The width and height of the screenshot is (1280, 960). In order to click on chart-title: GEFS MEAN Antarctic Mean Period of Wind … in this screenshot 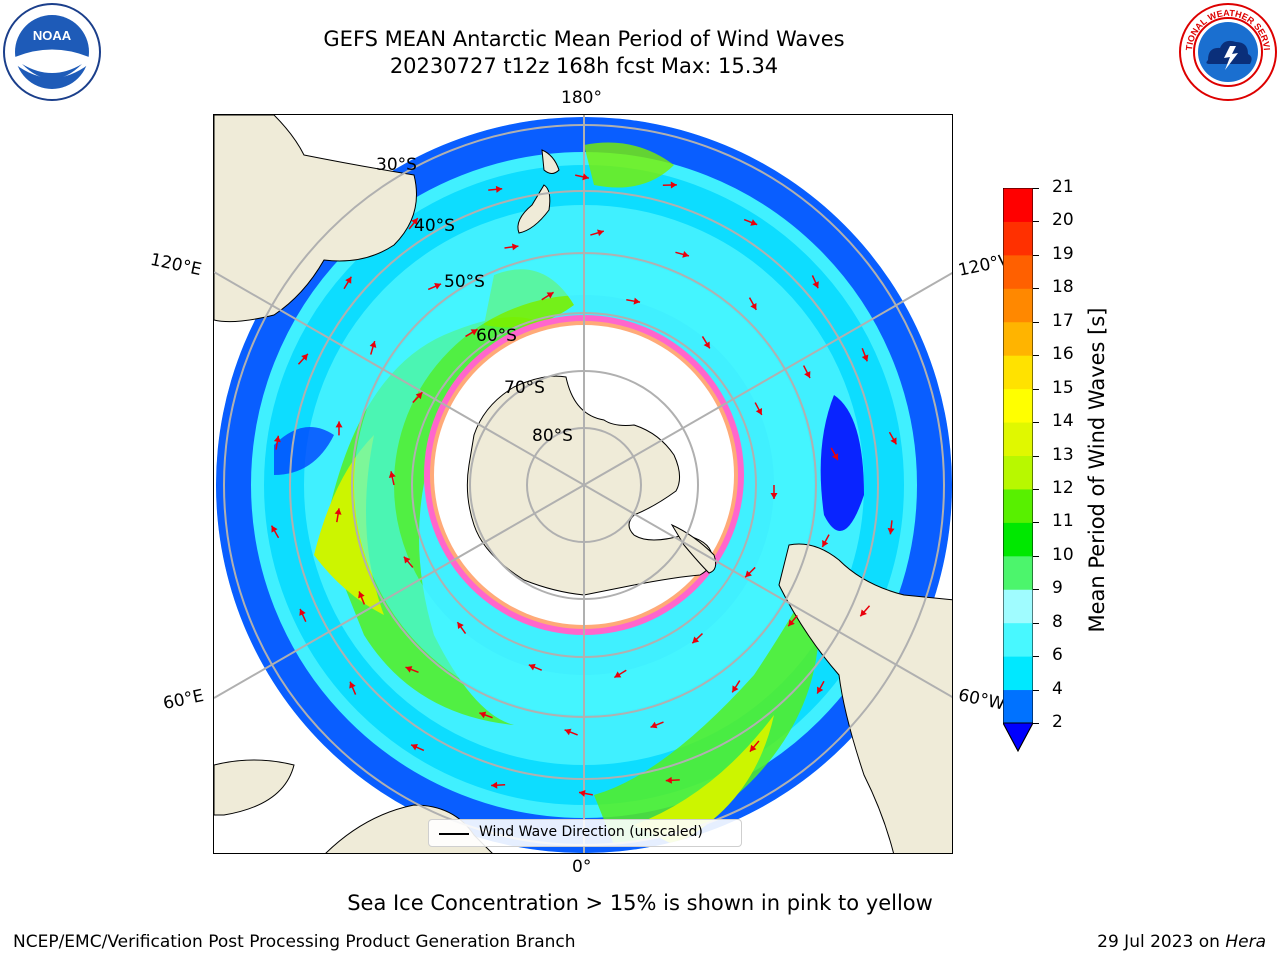, I will do `click(584, 39)`.